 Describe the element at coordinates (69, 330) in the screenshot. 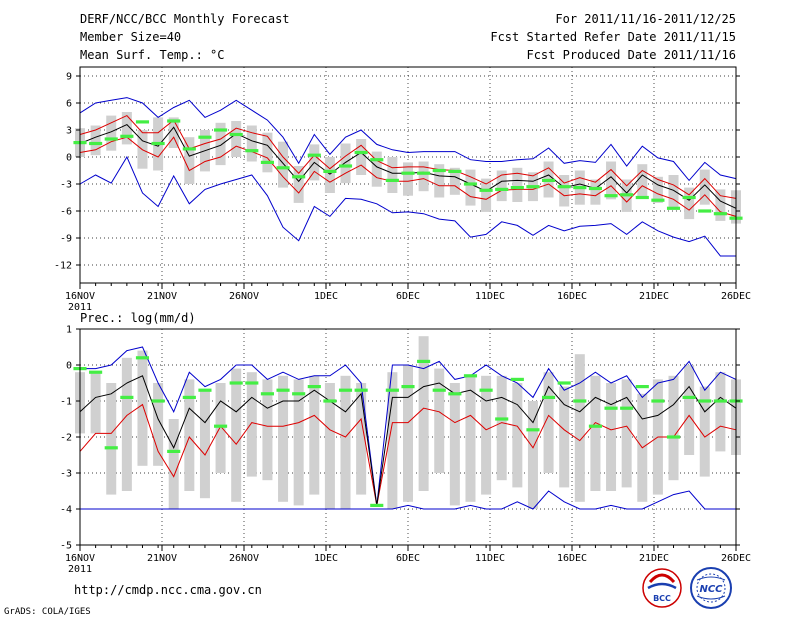

I see `y-tick-label: 1` at that location.